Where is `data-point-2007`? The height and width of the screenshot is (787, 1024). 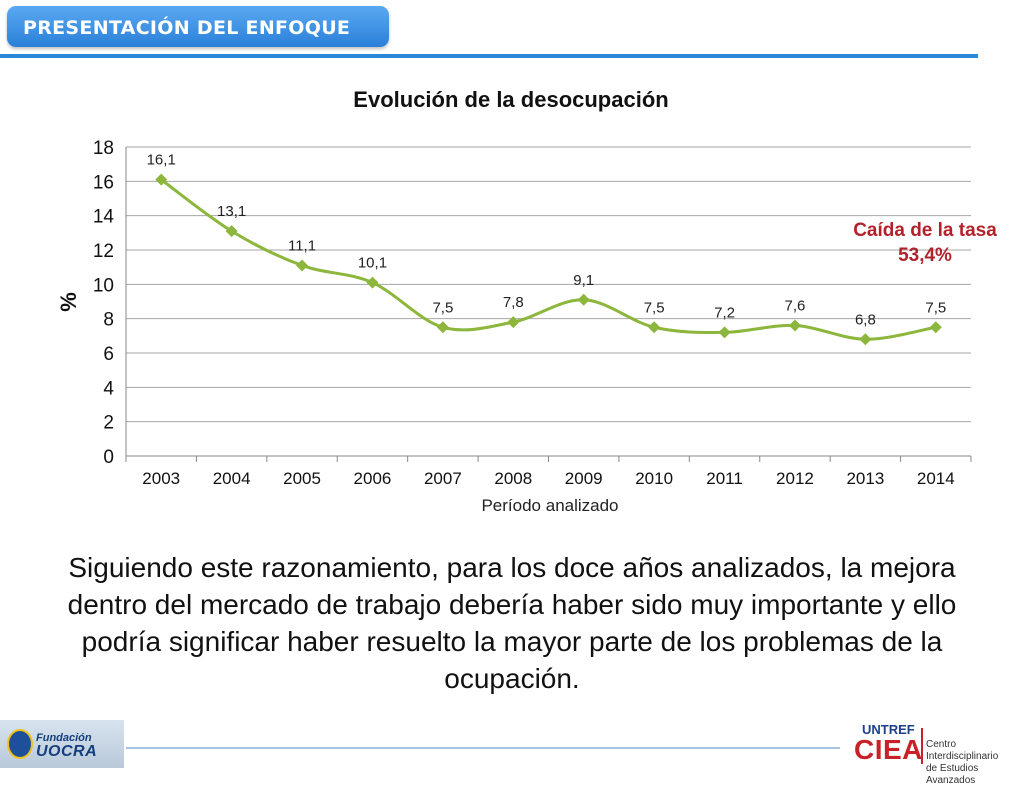 data-point-2007 is located at coordinates (442, 327).